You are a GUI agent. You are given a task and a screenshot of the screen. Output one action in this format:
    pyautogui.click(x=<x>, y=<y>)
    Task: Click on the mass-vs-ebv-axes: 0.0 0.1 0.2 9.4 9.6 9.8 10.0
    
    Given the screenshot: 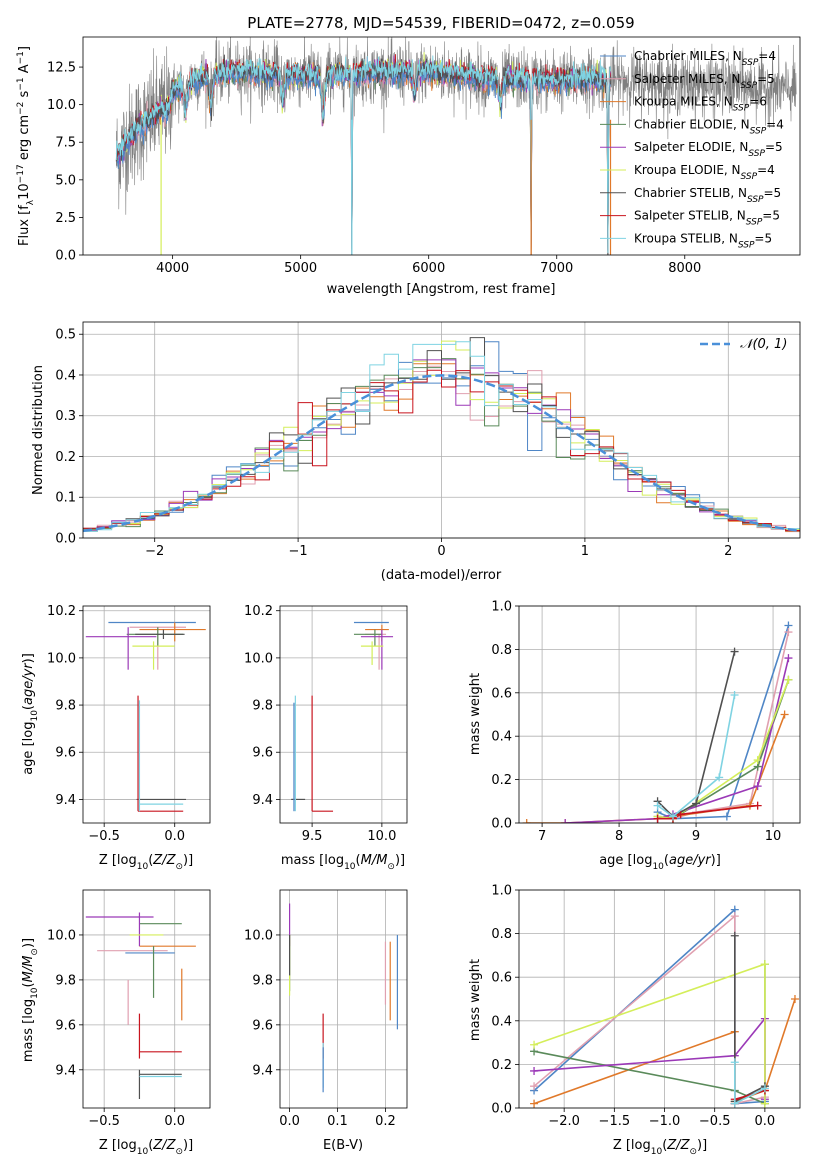 What is the action you would take?
    pyautogui.click(x=326, y=1009)
    